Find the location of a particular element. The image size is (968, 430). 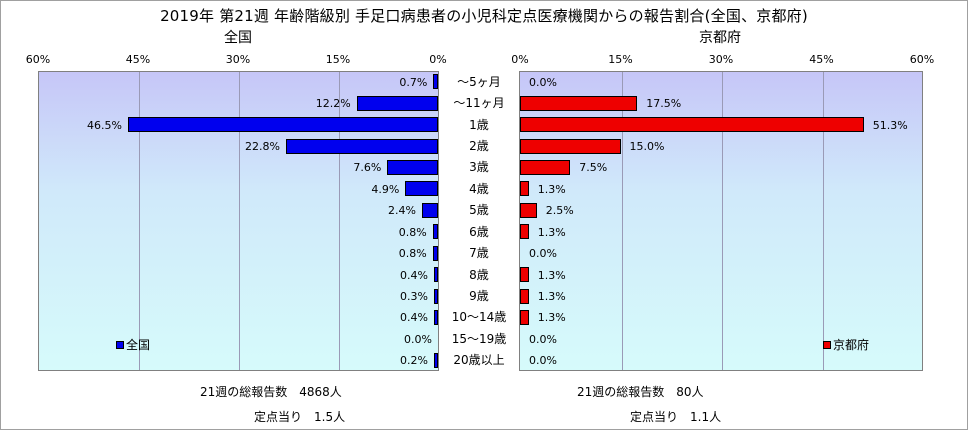

legend-kyoto: 京都府 is located at coordinates (846, 344).